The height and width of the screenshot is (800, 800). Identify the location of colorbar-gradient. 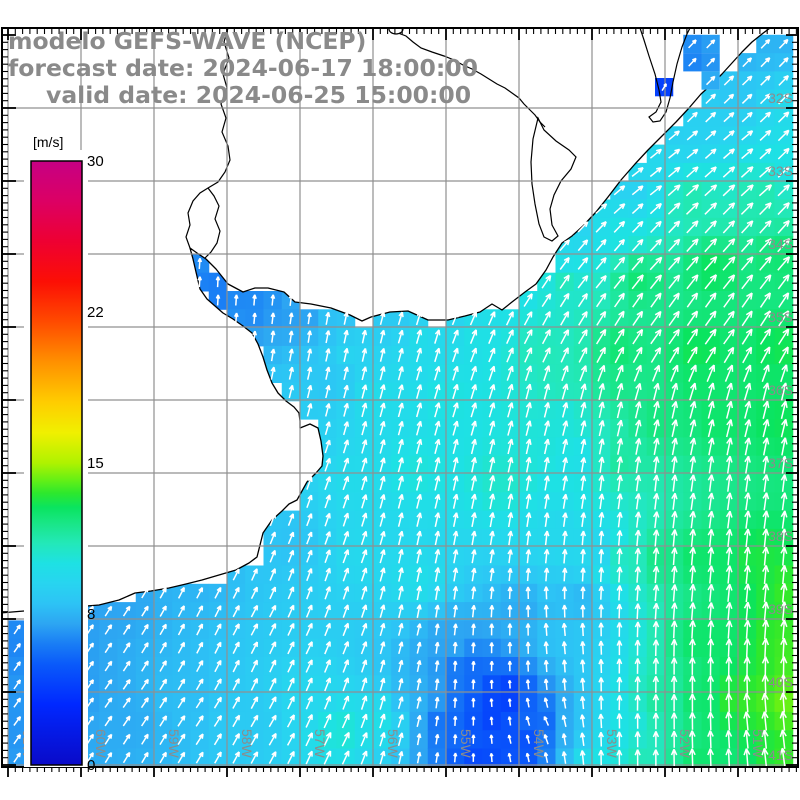
(56, 463).